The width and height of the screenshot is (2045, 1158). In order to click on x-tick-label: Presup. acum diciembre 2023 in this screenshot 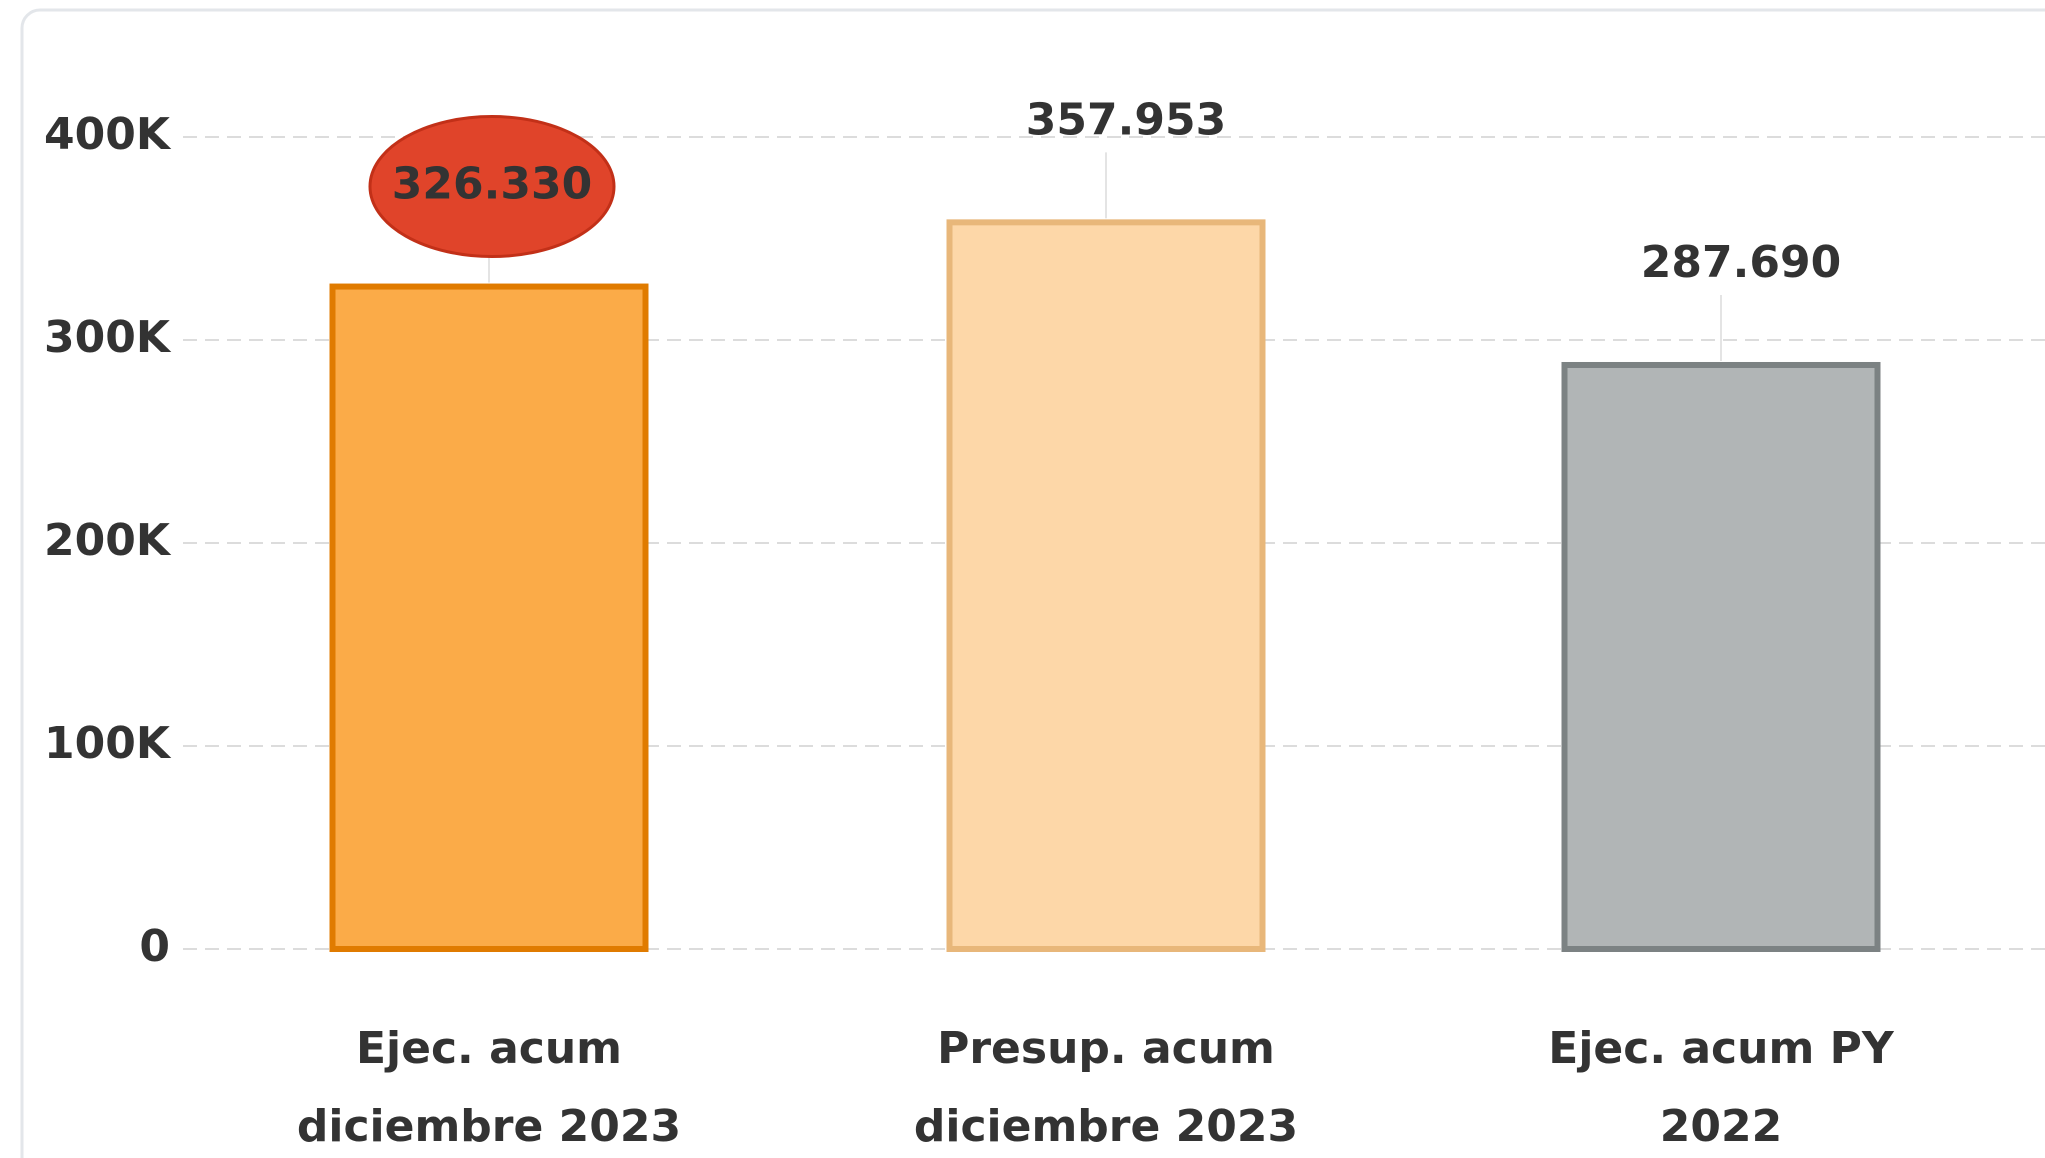, I will do `click(1106, 1087)`.